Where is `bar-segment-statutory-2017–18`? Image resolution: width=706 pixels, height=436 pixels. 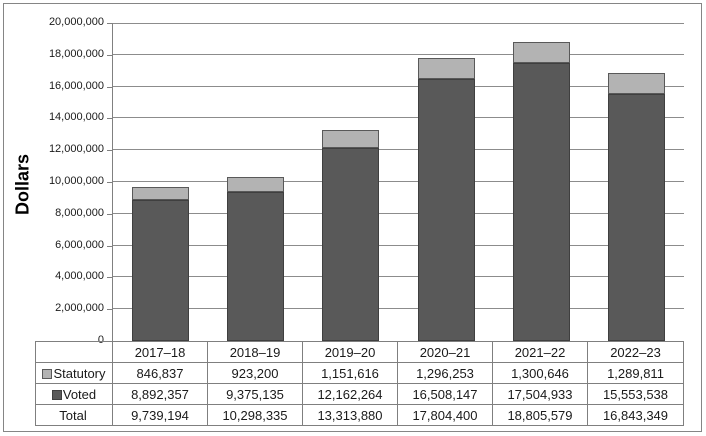
bar-segment-statutory-2017–18 is located at coordinates (160, 193).